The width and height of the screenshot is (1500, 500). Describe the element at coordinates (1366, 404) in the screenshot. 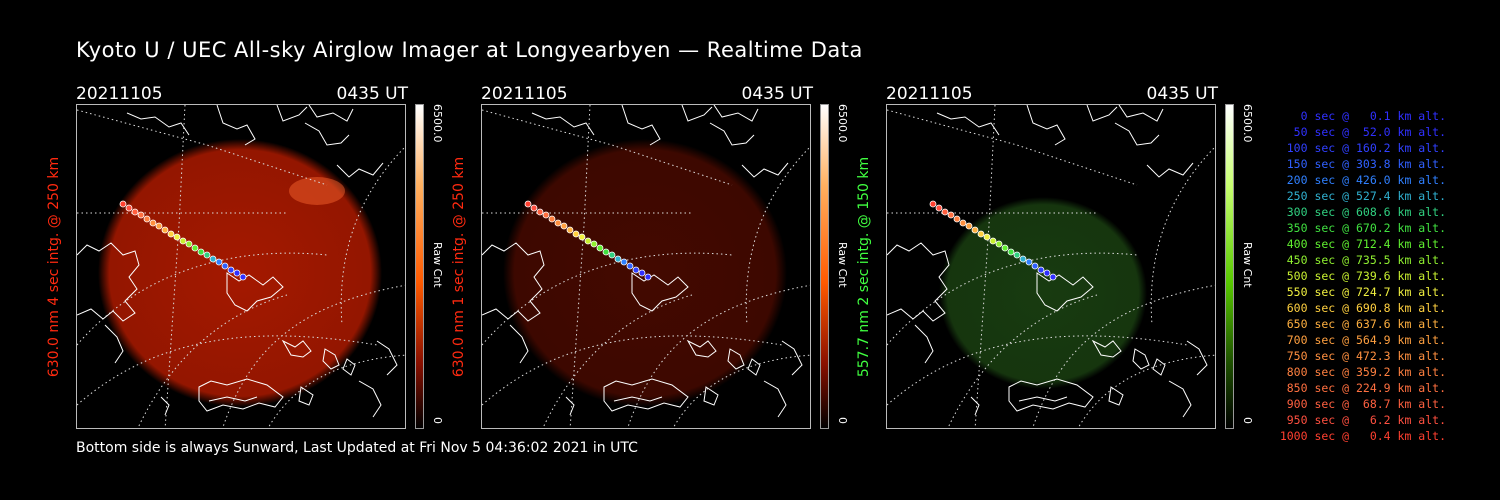

I see `legend-entry: 900 sec @ 68.7 km alt.` at that location.